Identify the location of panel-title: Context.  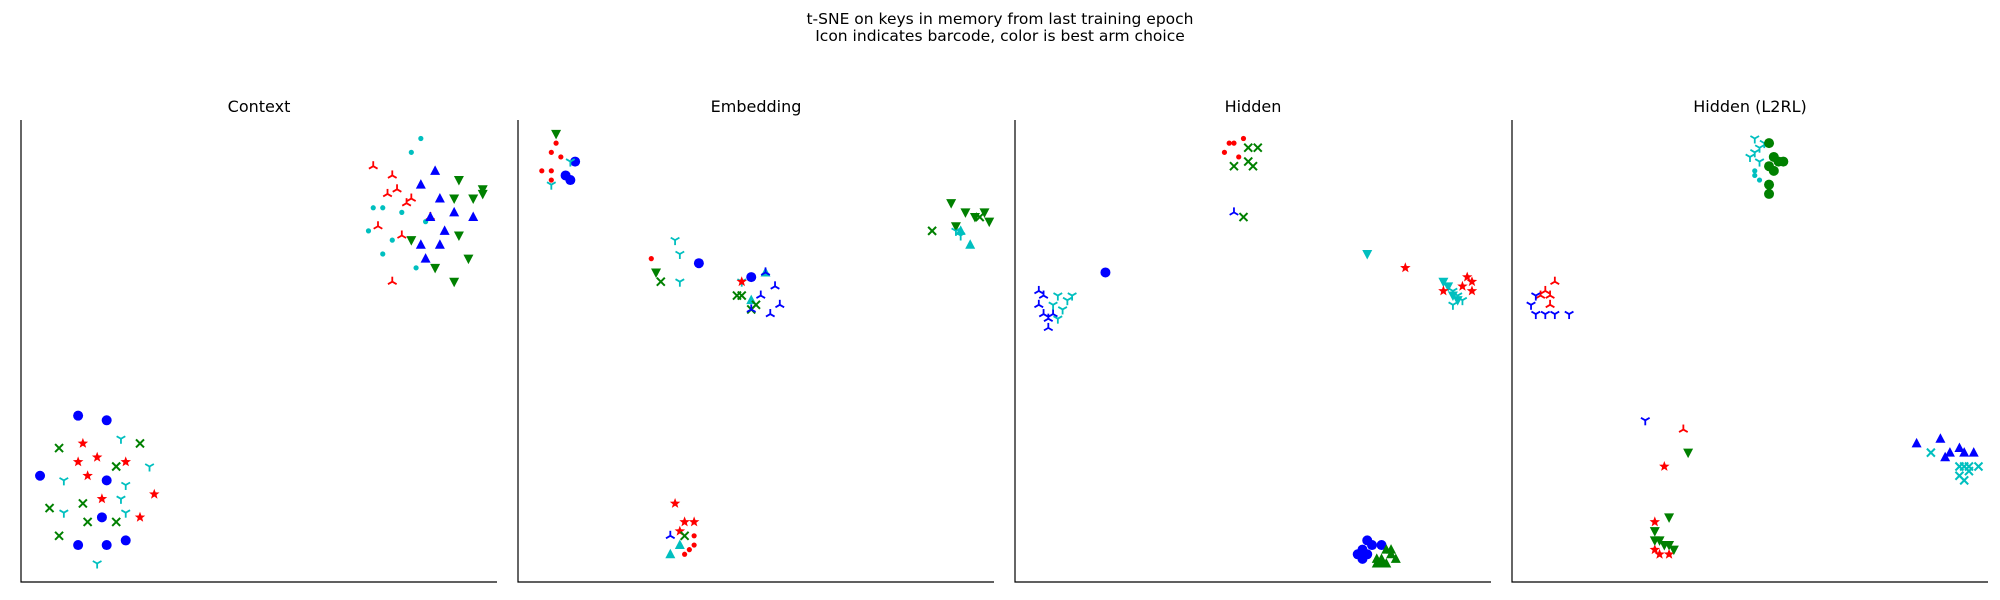
(259, 106).